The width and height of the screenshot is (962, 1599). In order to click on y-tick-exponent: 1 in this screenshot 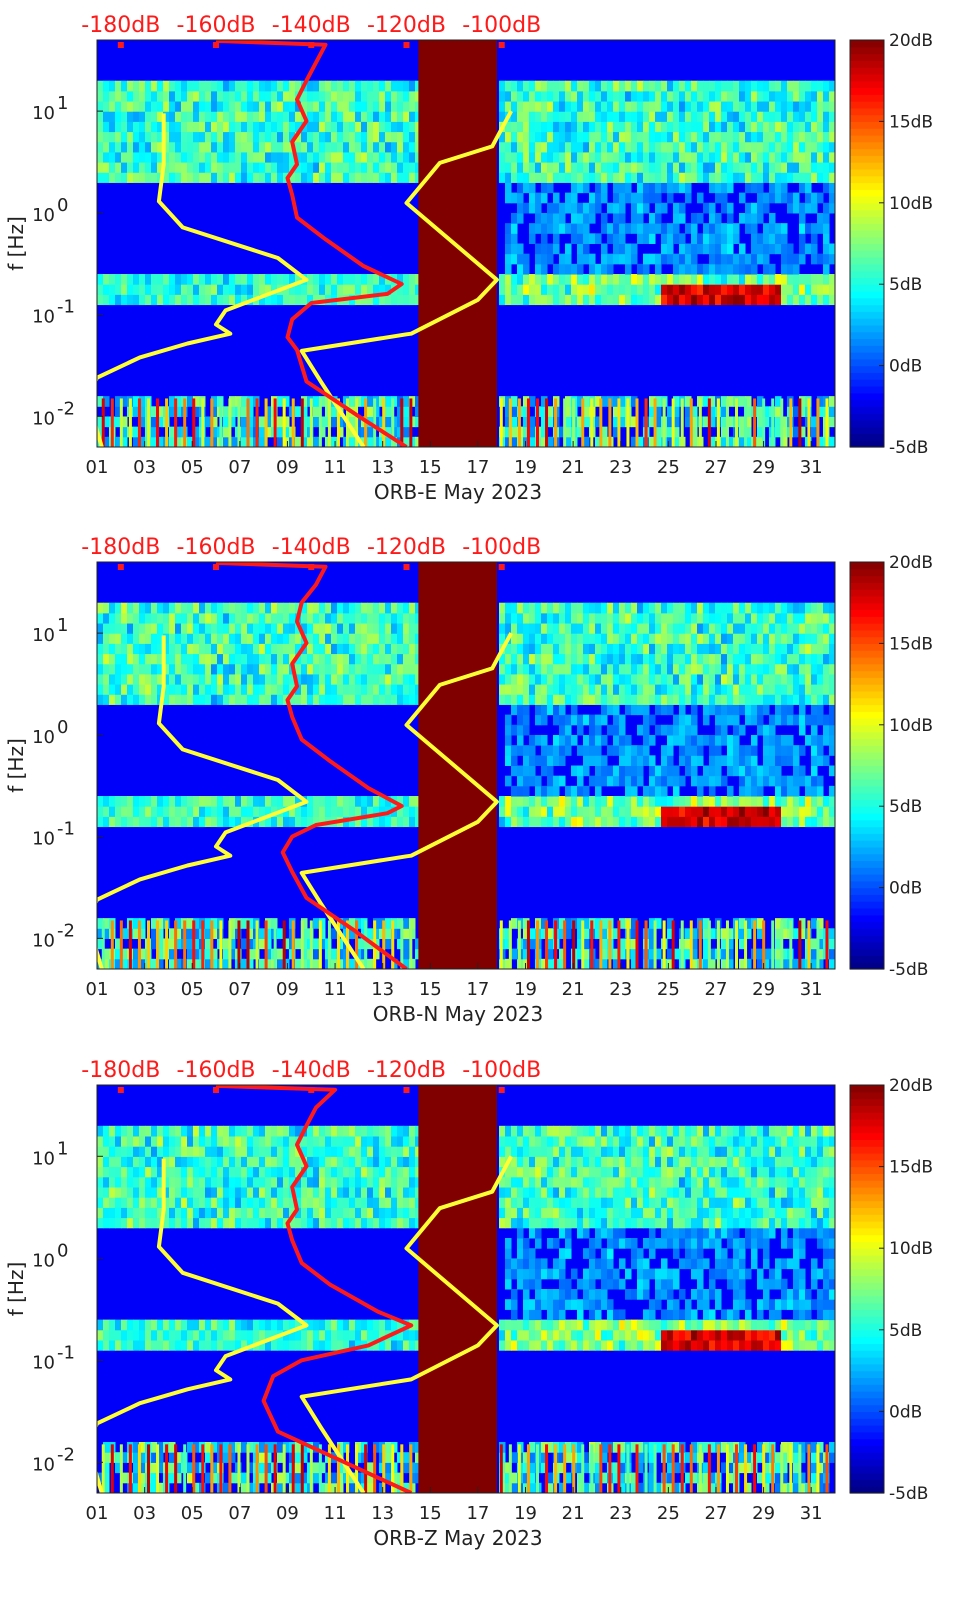, I will do `click(62, 103)`.